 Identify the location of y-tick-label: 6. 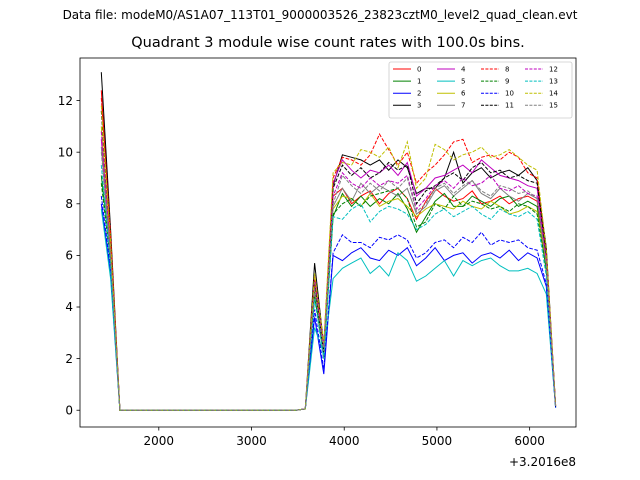
(69, 256).